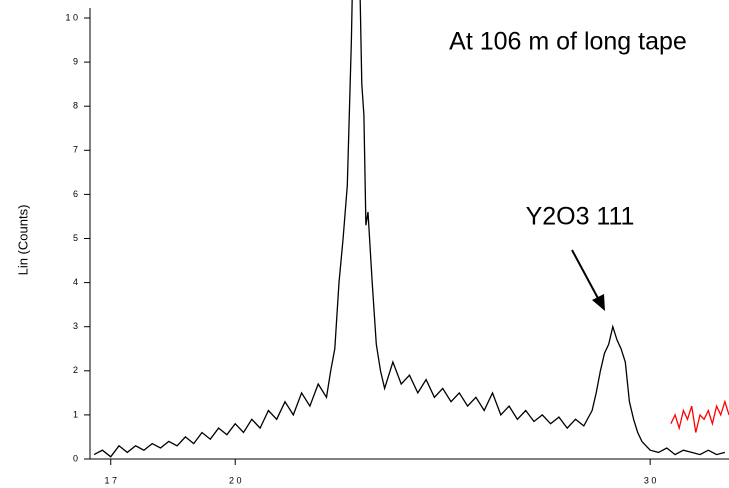 This screenshot has height=488, width=729. What do you see at coordinates (235, 480) in the screenshot?
I see `x-tick-label: 2 0` at bounding box center [235, 480].